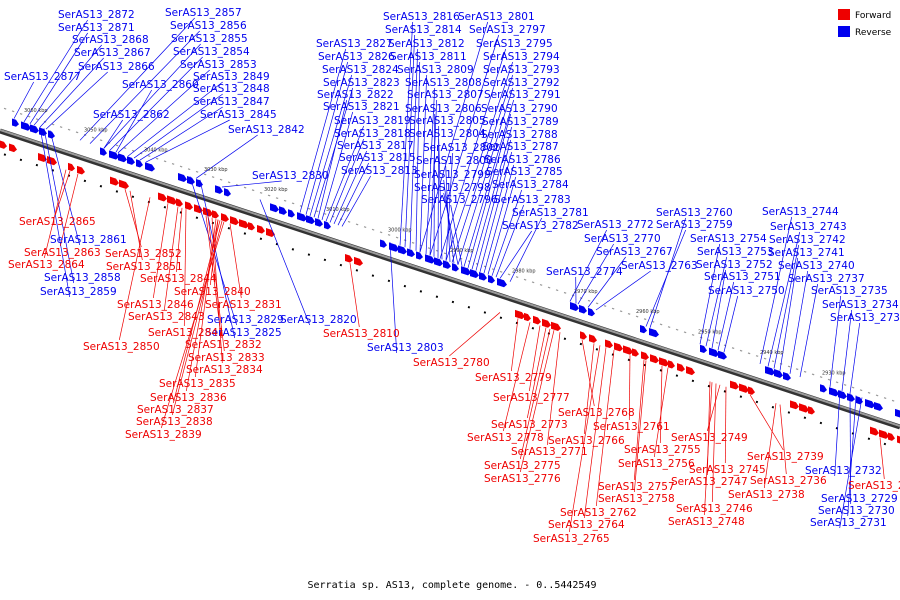  I want to click on gene-label: SerAS13_2763, so click(659, 266).